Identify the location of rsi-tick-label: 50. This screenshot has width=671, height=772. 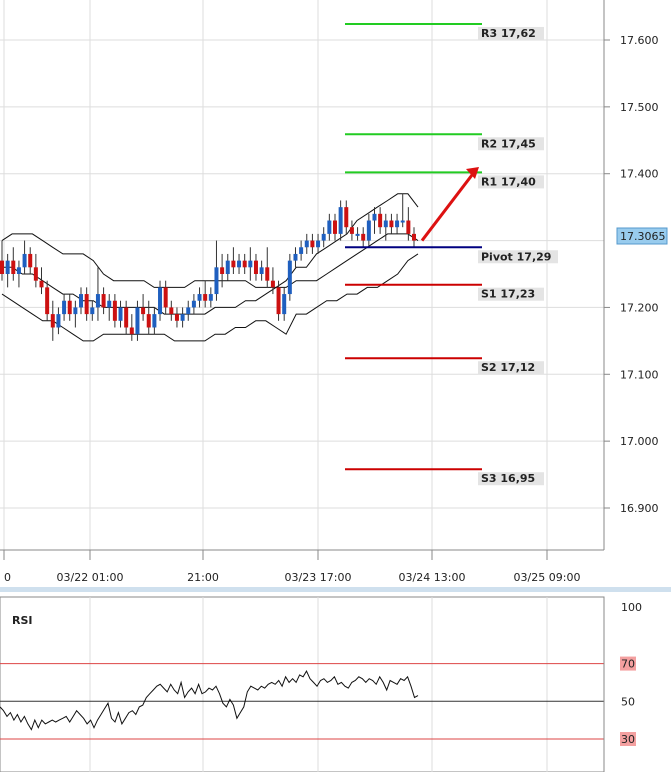
(628, 701).